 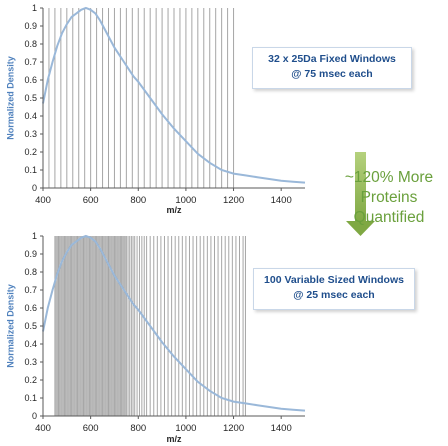 I want to click on y-tick-label-bottom: 0.2, so click(x=30, y=380).